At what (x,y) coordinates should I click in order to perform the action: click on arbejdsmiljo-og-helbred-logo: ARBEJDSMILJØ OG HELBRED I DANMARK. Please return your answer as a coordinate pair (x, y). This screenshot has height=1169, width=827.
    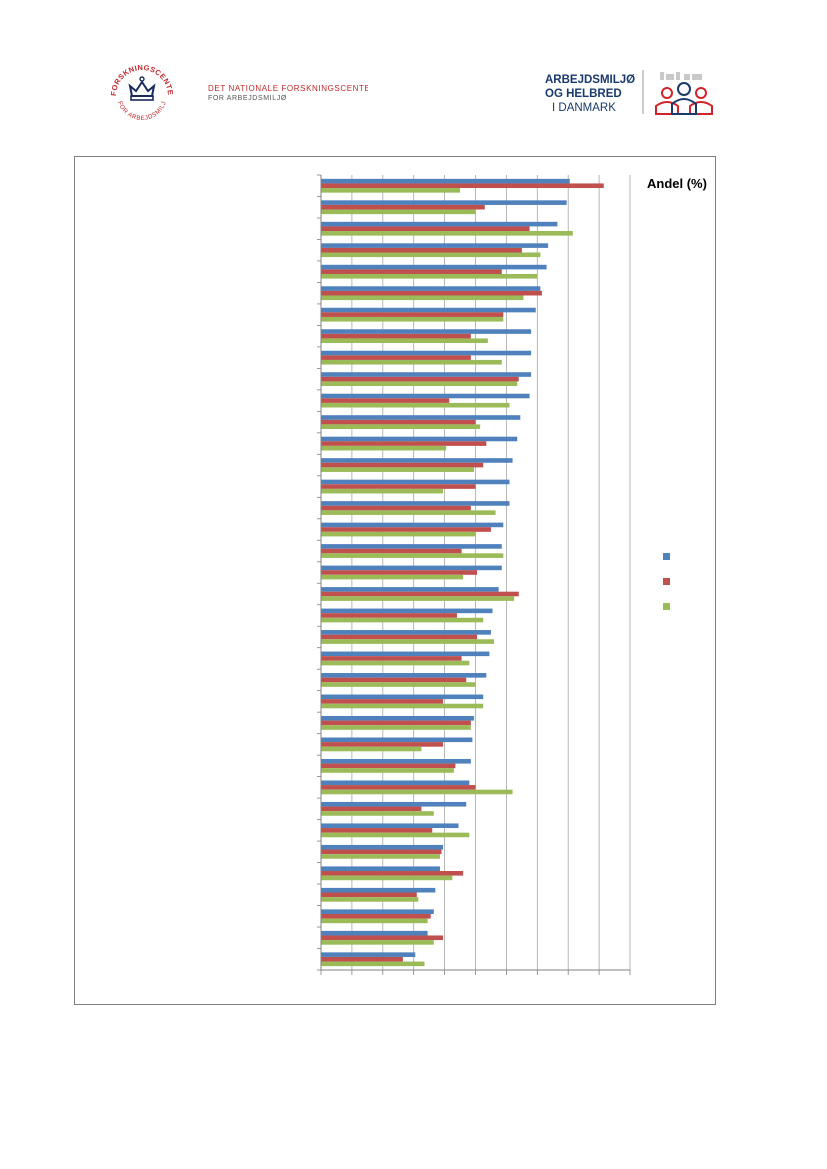
    Looking at the image, I should click on (629, 92).